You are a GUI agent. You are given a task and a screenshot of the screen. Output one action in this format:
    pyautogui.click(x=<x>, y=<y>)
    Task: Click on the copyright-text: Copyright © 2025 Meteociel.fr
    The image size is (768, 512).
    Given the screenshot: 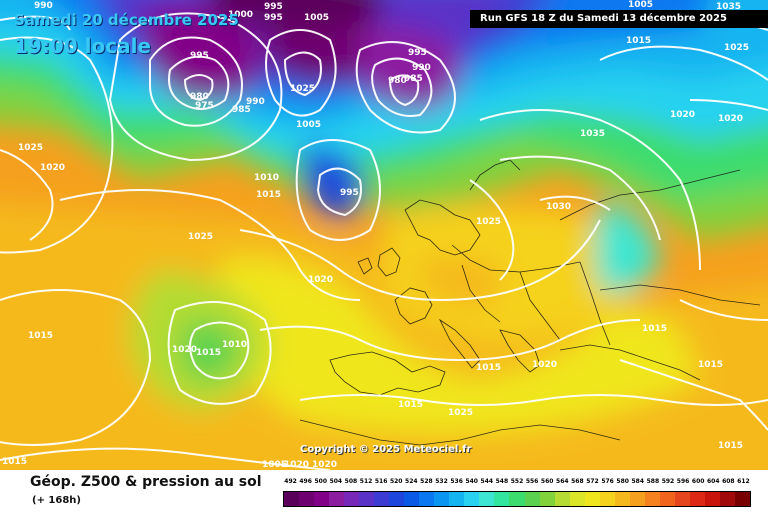 What is the action you would take?
    pyautogui.click(x=386, y=449)
    